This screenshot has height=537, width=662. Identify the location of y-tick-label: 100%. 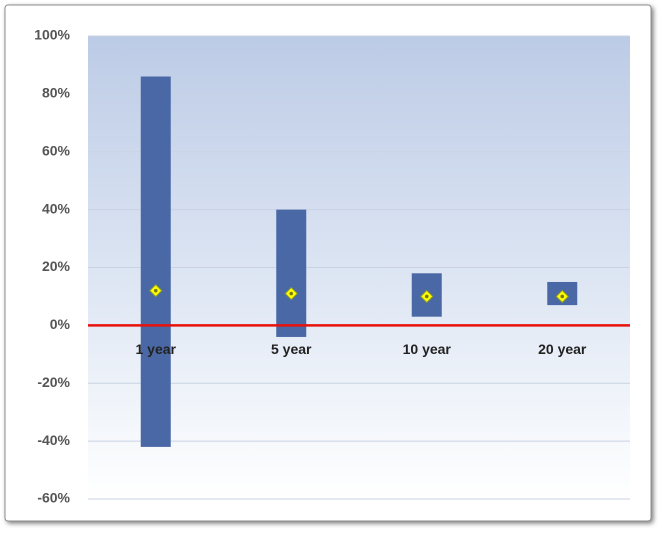
(52, 35).